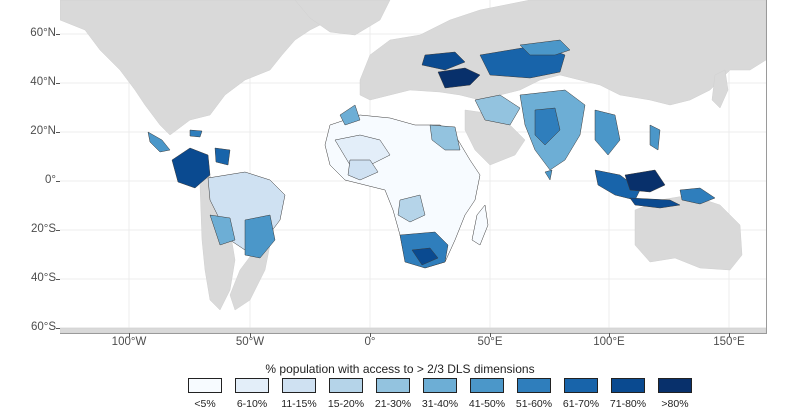 This screenshot has height=419, width=800. I want to click on brazil-south-region, so click(260, 236).